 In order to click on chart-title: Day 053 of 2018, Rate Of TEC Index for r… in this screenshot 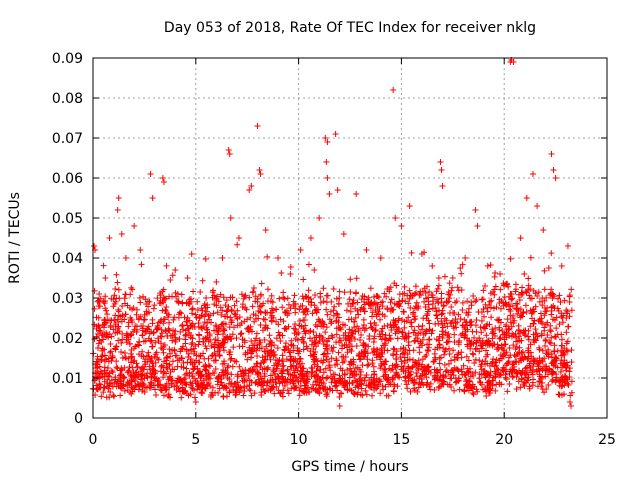, I will do `click(350, 28)`.